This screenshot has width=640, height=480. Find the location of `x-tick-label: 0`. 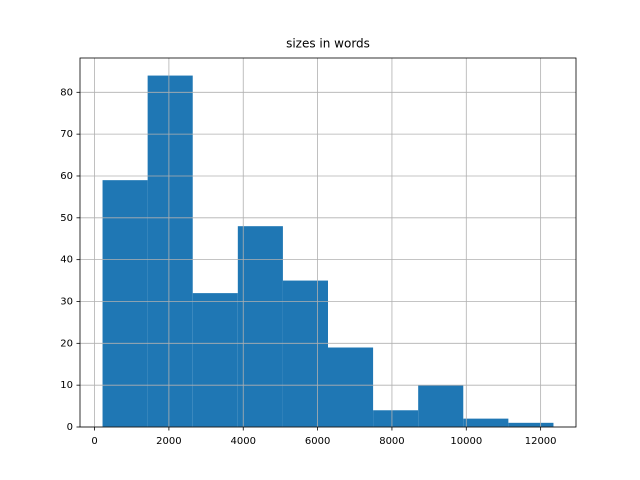

x-tick-label: 0 is located at coordinates (94, 441).